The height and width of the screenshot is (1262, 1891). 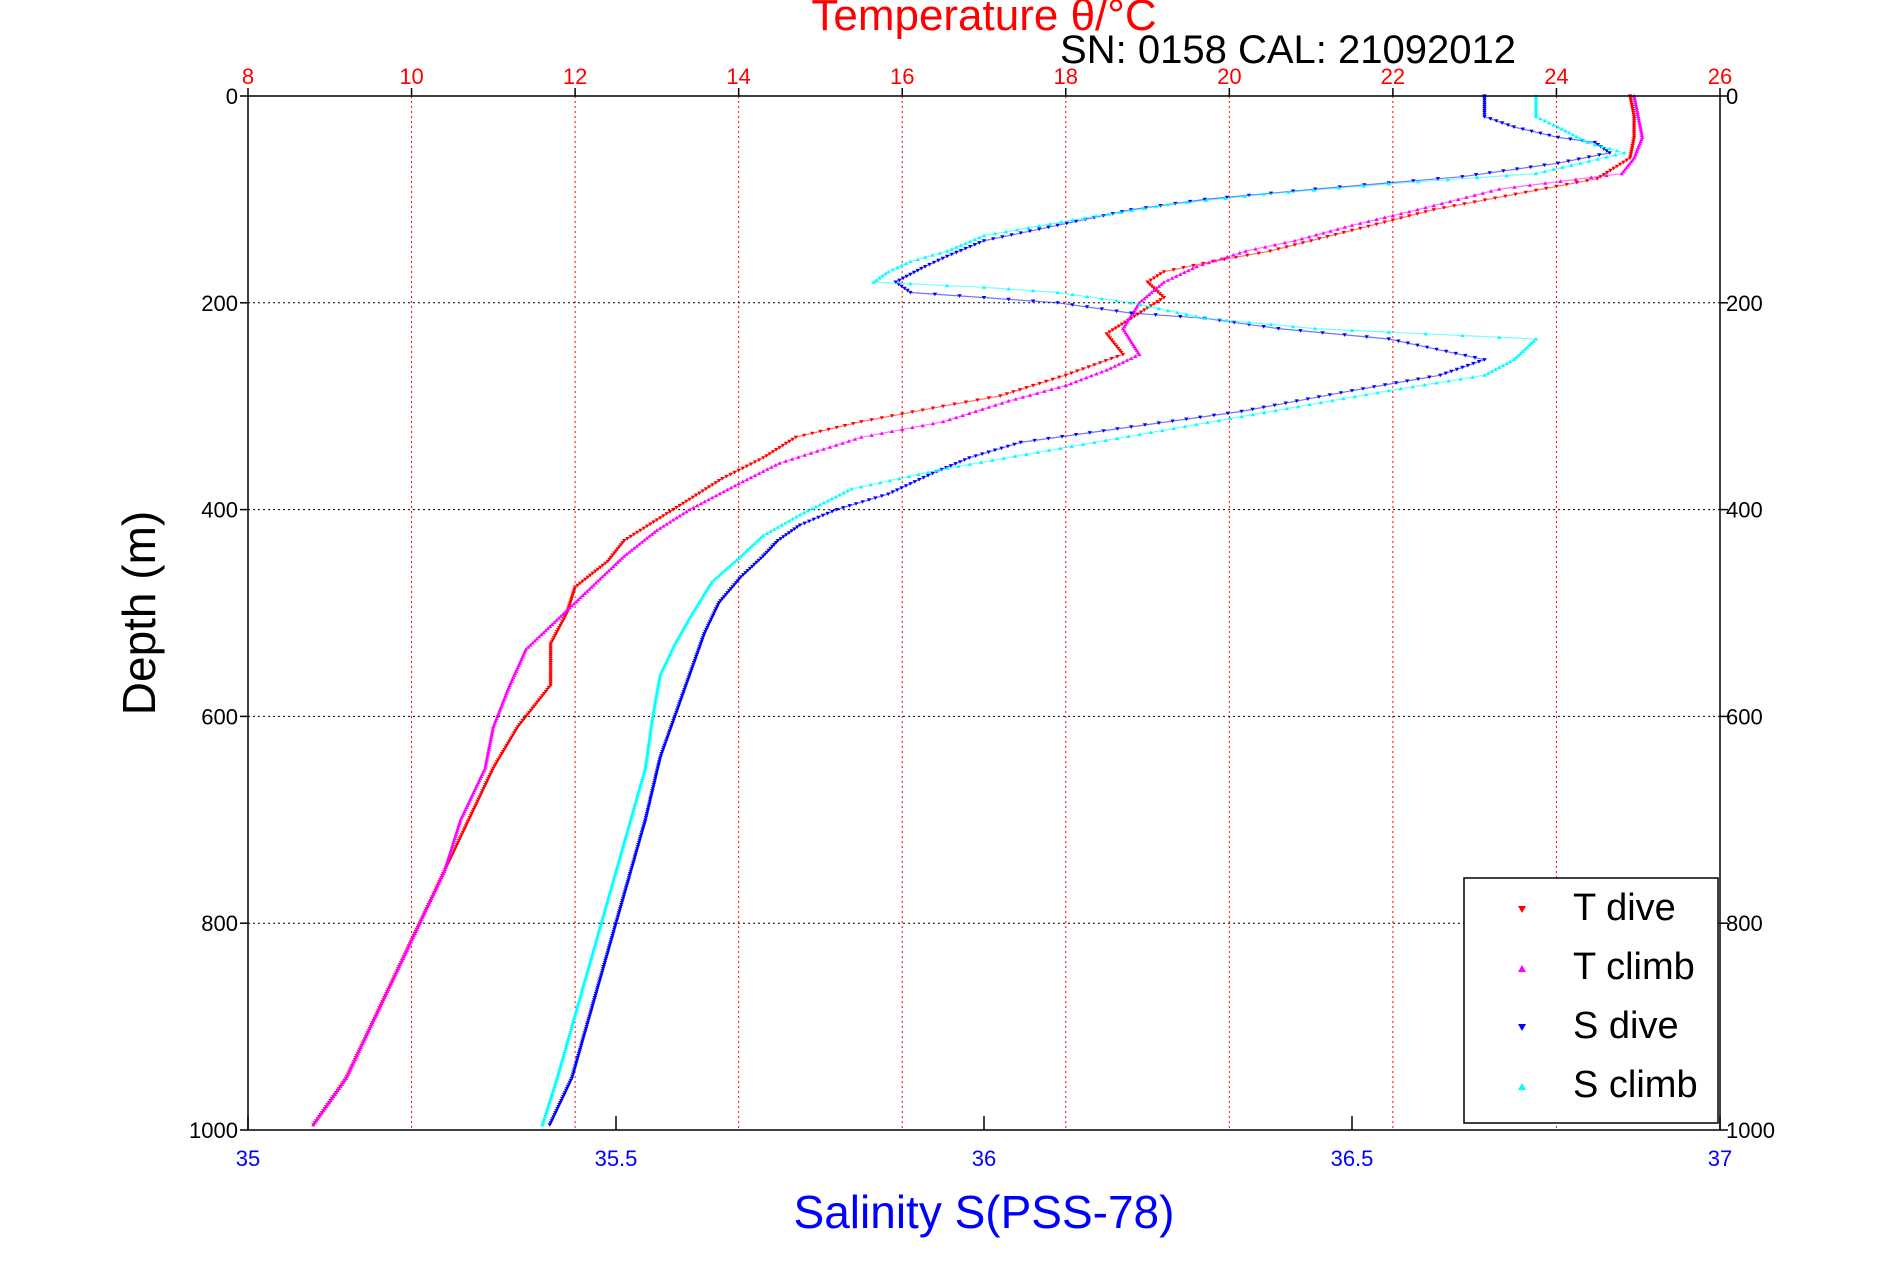 What do you see at coordinates (902, 76) in the screenshot?
I see `temperature-tick-label: 16` at bounding box center [902, 76].